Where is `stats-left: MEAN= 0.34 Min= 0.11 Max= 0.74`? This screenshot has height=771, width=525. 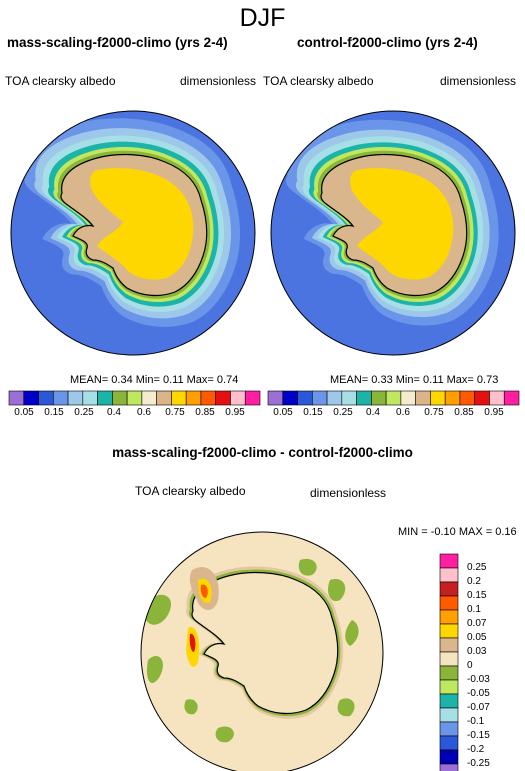 stats-left: MEAN= 0.34 Min= 0.11 Max= 0.74 is located at coordinates (154, 380).